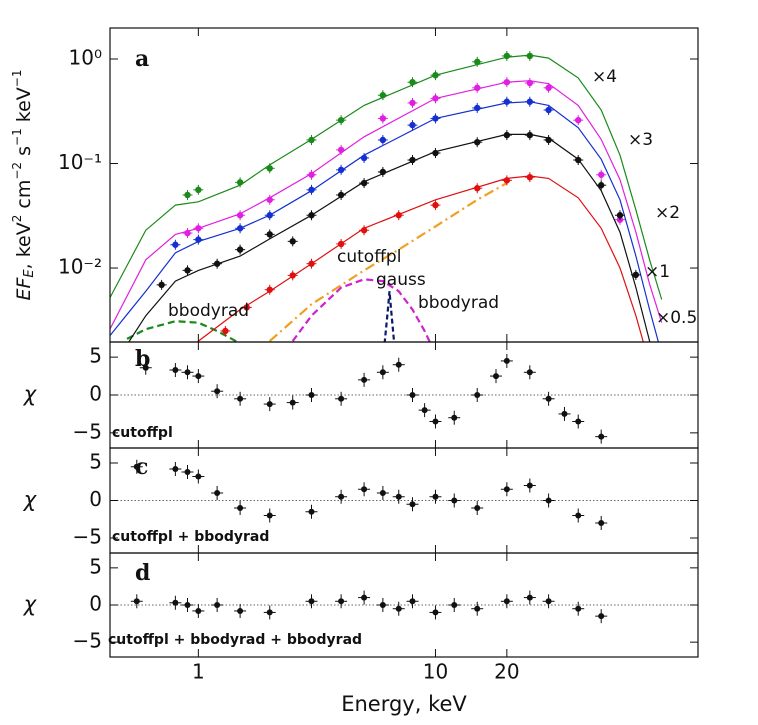  I want to click on y-label-part: E, so click(29, 273).